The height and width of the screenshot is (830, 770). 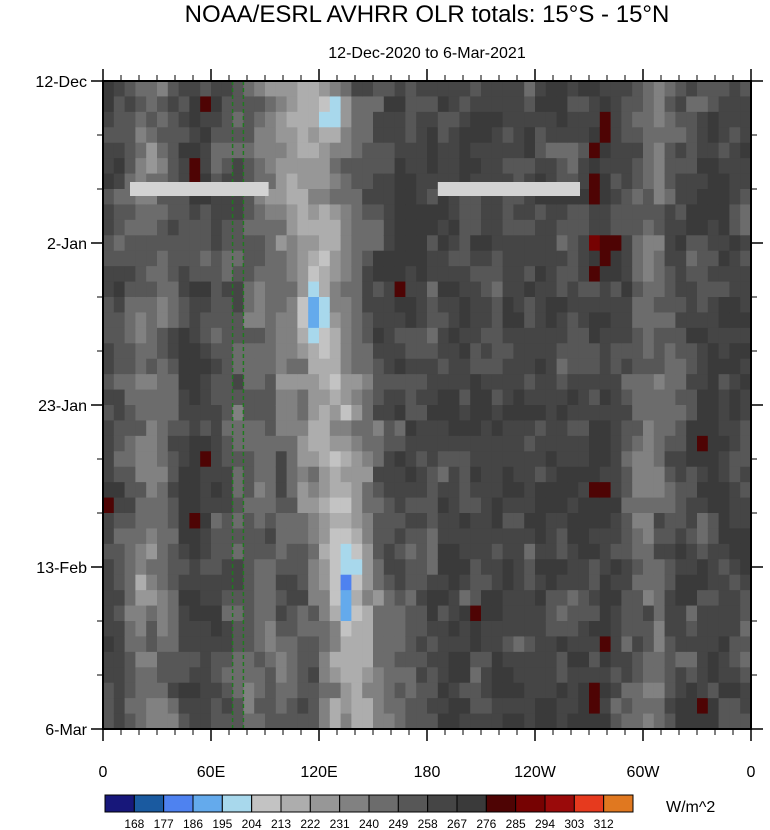 What do you see at coordinates (690, 807) in the screenshot?
I see `units-label: W/m^2` at bounding box center [690, 807].